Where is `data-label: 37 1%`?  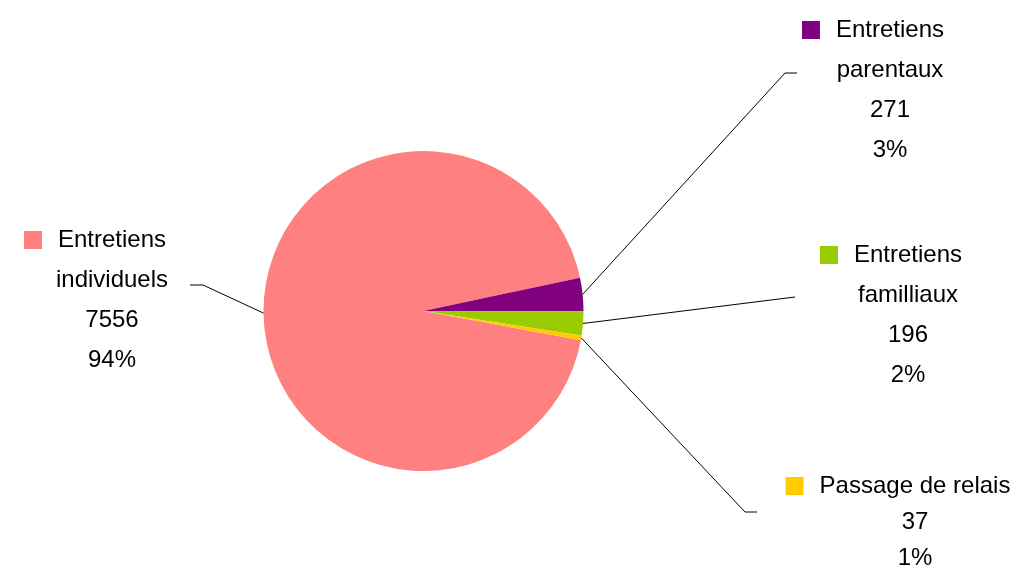 data-label: 37 1% is located at coordinates (915, 538).